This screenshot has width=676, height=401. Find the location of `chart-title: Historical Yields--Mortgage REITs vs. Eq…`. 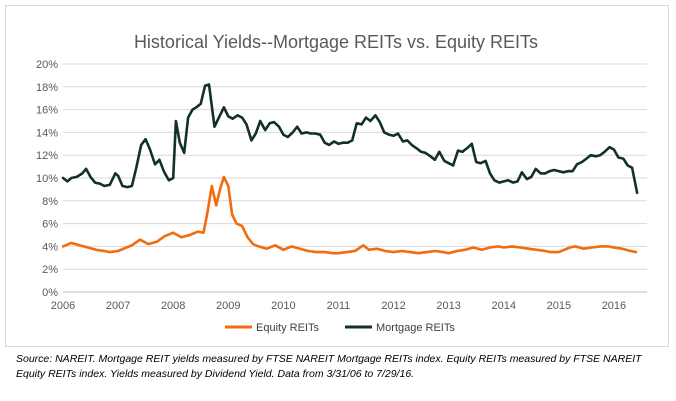

chart-title: Historical Yields--Mortgage REITs vs. Eq… is located at coordinates (336, 42).